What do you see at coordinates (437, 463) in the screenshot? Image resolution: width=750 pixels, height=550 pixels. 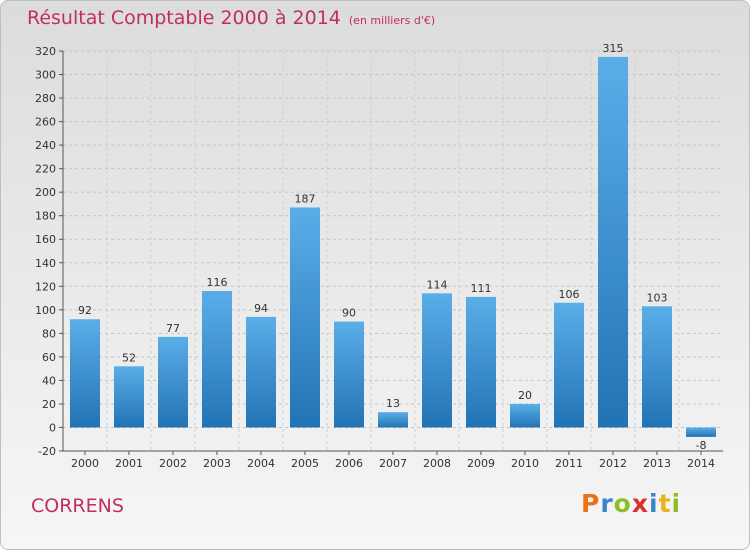 I see `x-tick-label: 2008` at bounding box center [437, 463].